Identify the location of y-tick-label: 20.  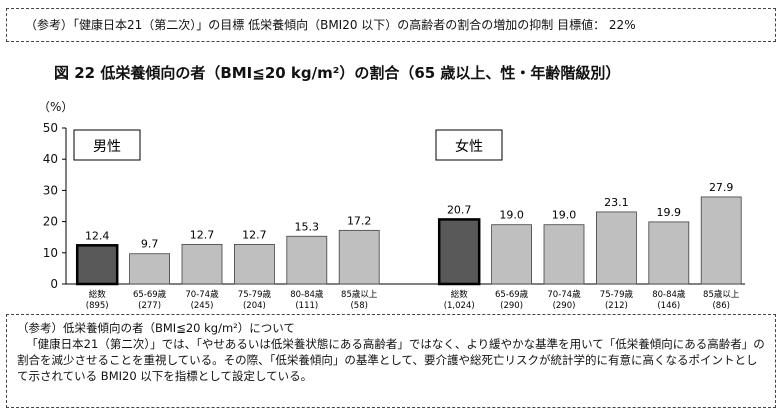
(50, 222).